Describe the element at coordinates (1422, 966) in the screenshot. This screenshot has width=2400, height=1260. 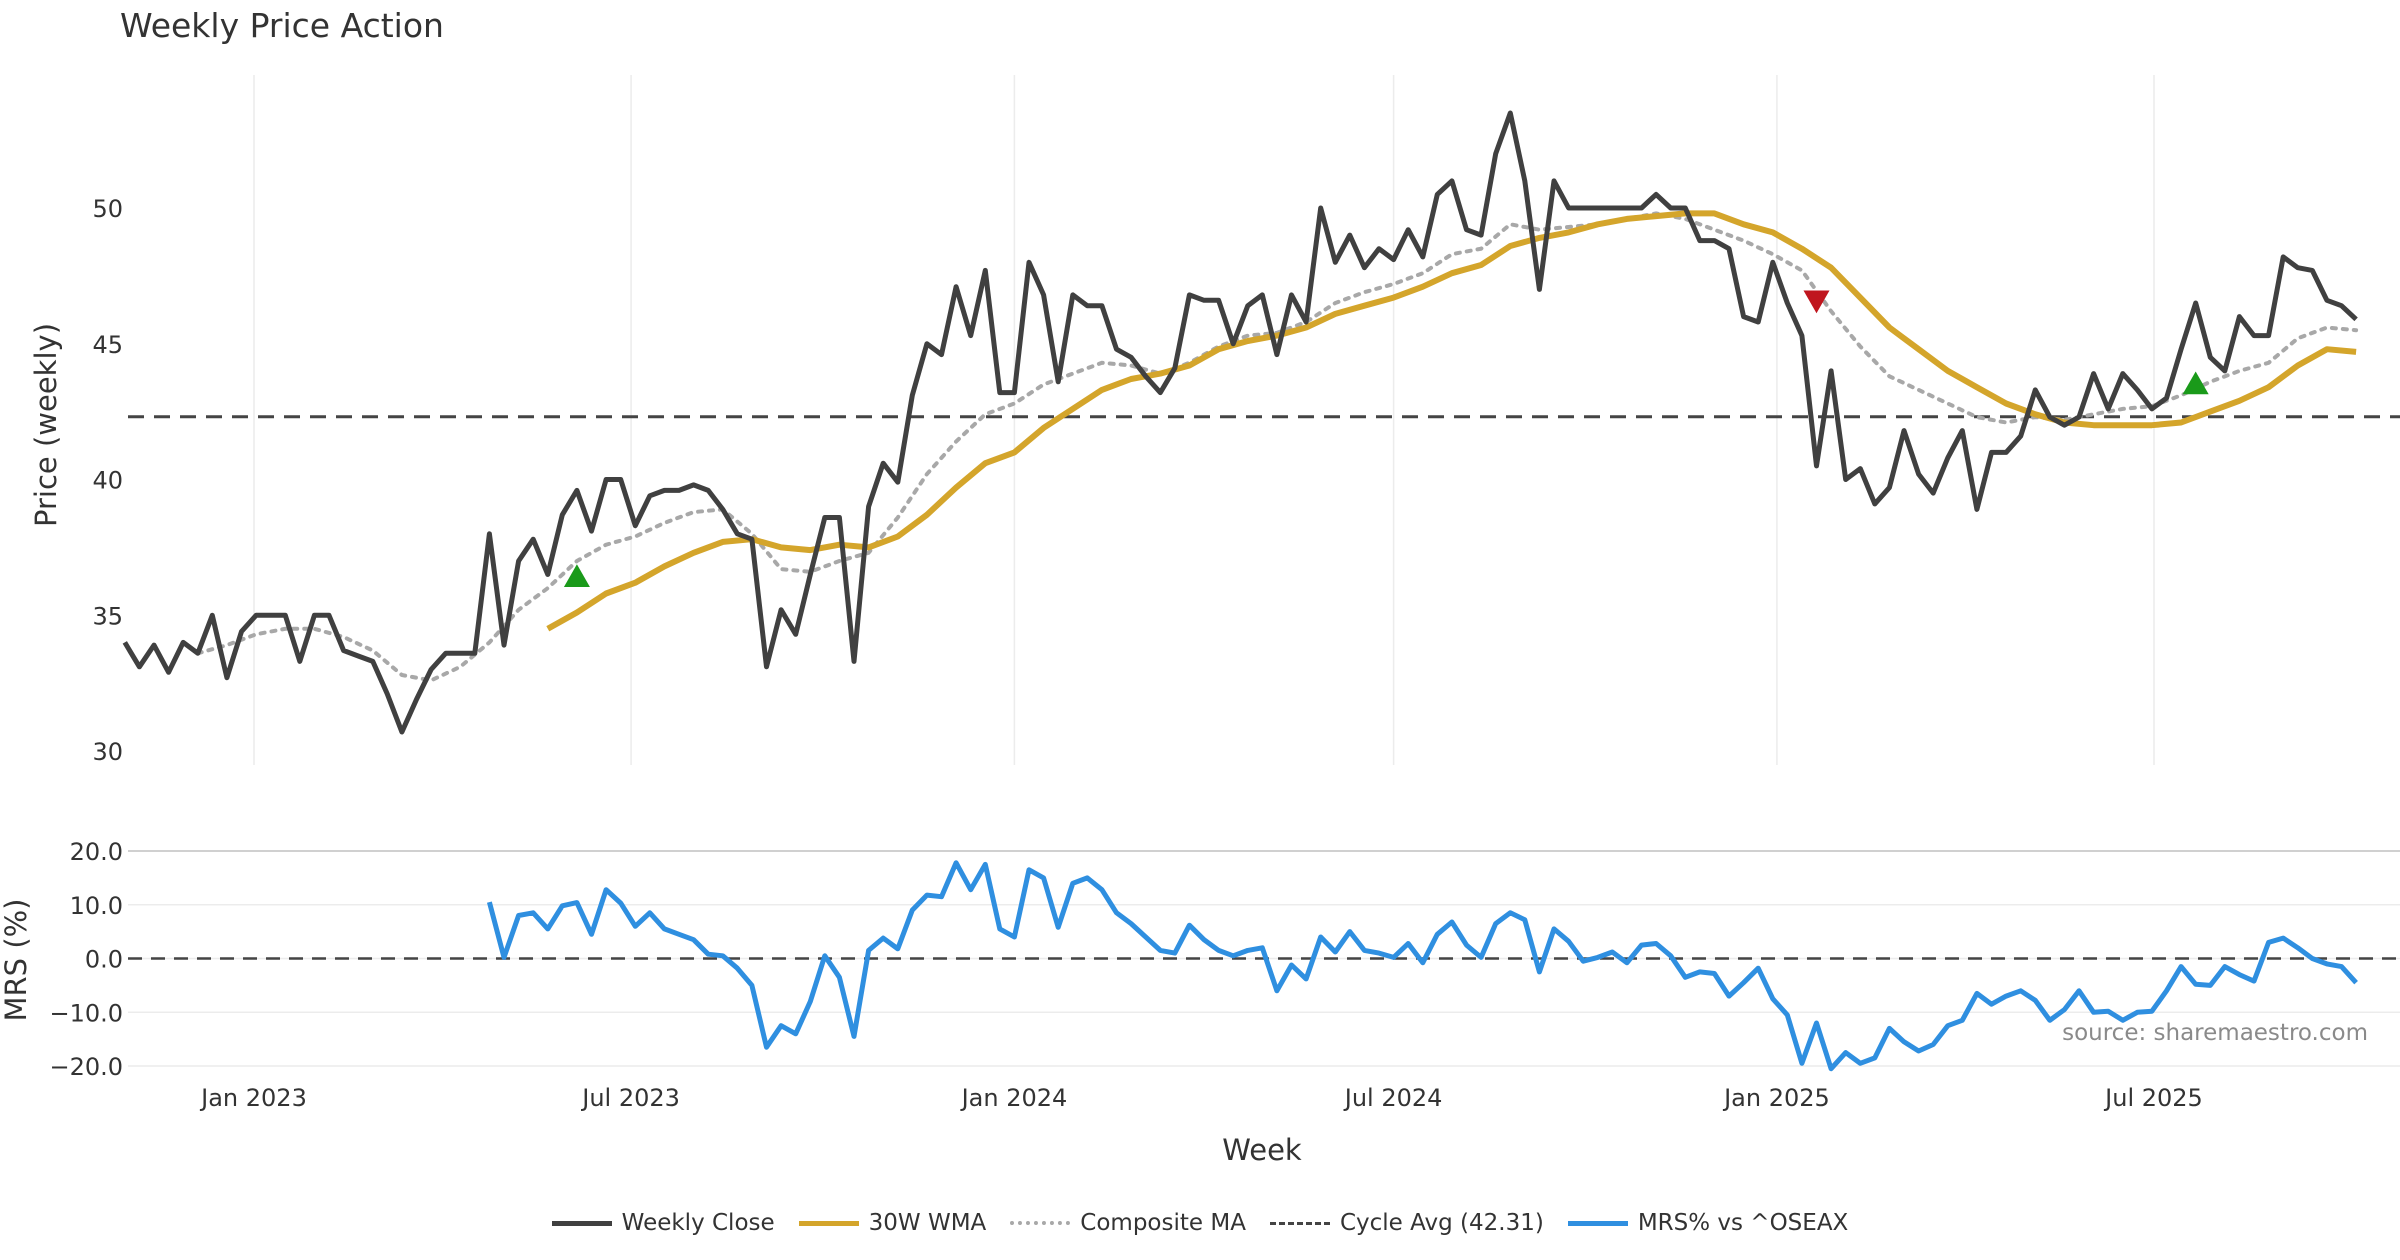
I see `mrs-line` at that location.